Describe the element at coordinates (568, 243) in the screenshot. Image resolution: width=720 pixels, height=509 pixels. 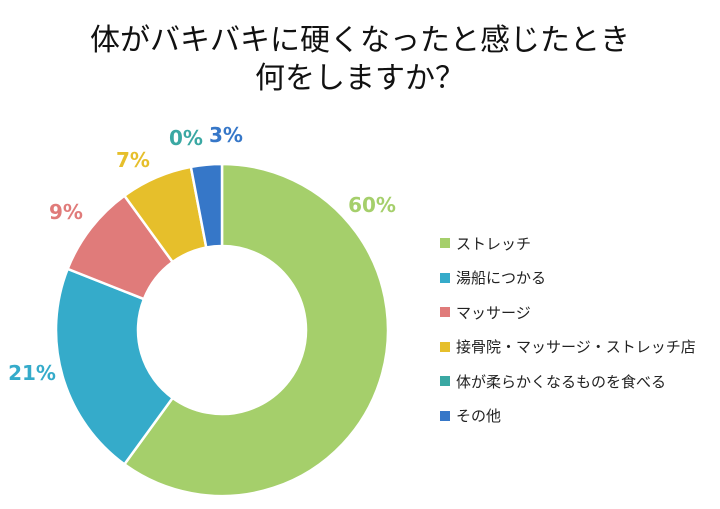
I see `legend-item: ストレッチ` at that location.